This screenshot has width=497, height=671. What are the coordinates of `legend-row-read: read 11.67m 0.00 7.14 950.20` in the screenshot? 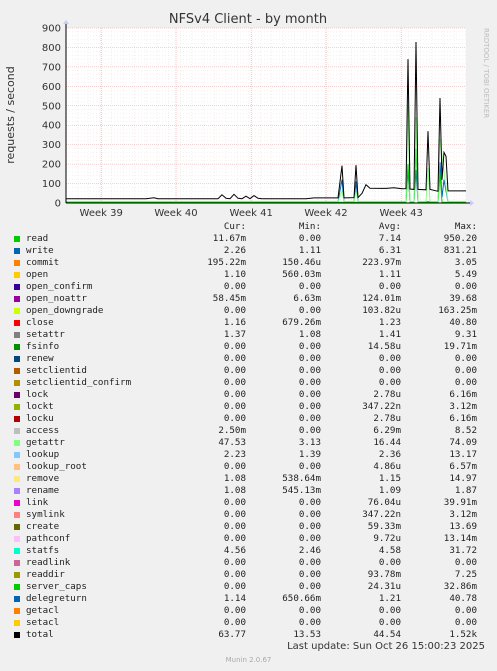 It's located at (248, 239).